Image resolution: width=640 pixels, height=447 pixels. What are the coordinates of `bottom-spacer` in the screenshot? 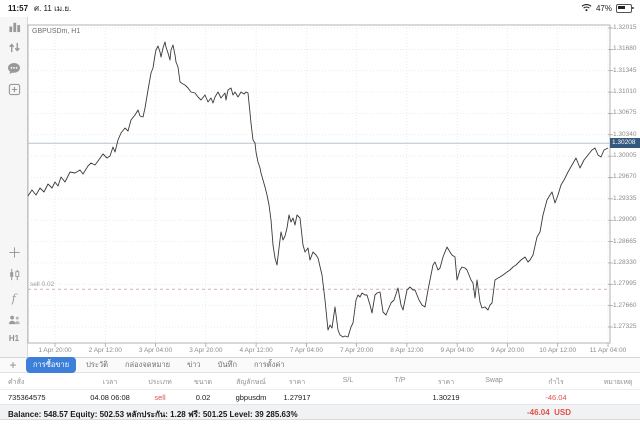 It's located at (320, 433).